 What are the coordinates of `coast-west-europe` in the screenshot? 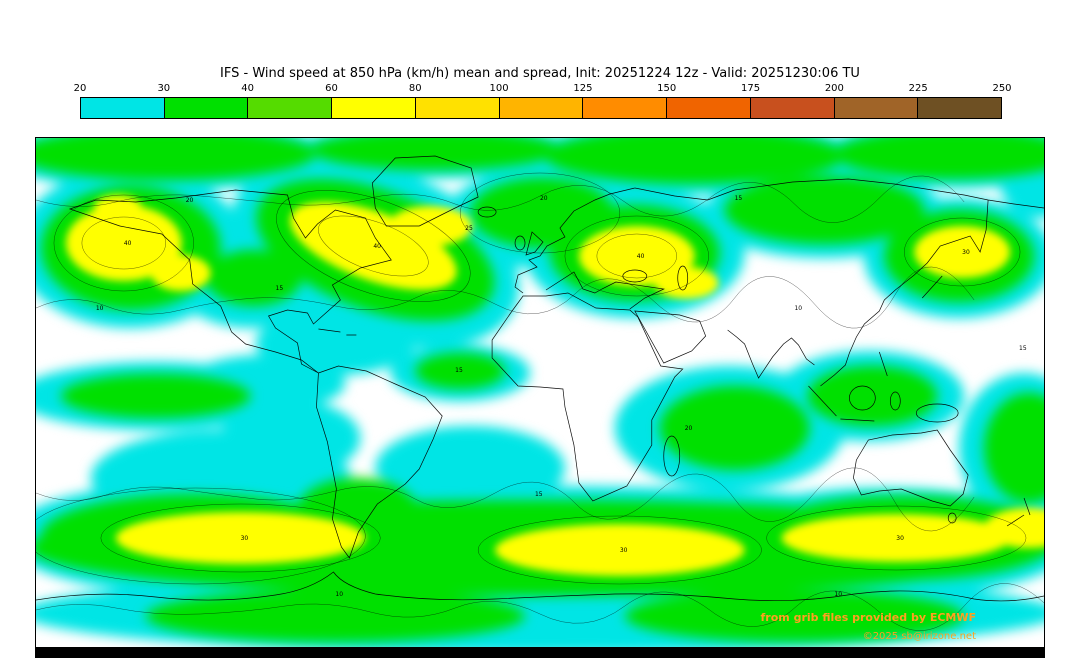 It's located at (574, 240).